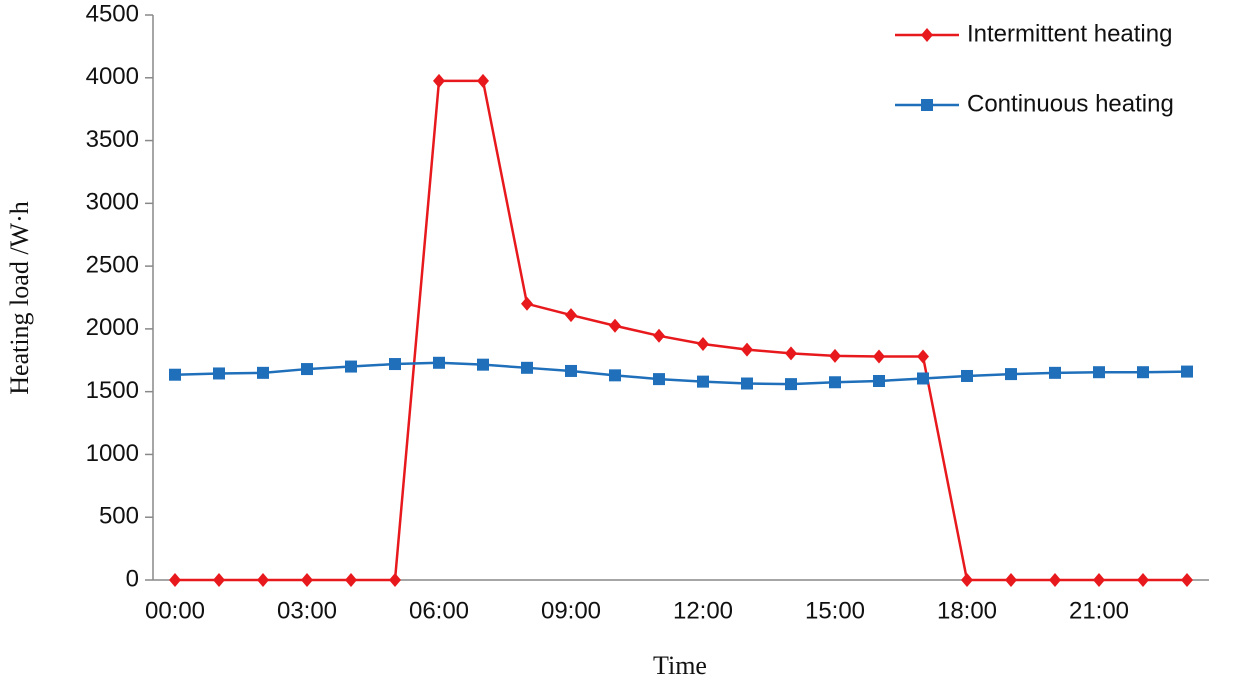  I want to click on x-tick-label: 18:00, so click(967, 610).